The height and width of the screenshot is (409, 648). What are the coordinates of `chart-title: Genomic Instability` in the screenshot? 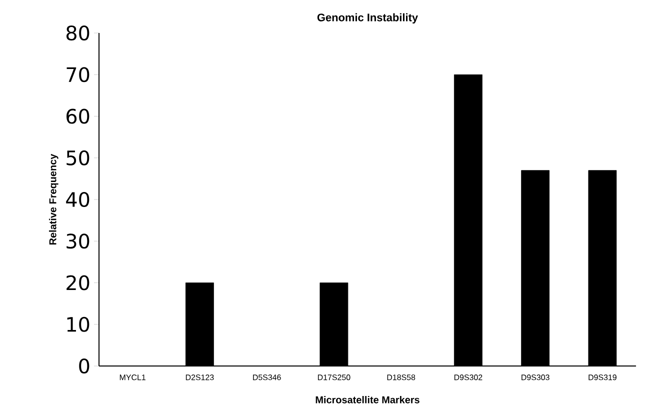 It's located at (367, 18).